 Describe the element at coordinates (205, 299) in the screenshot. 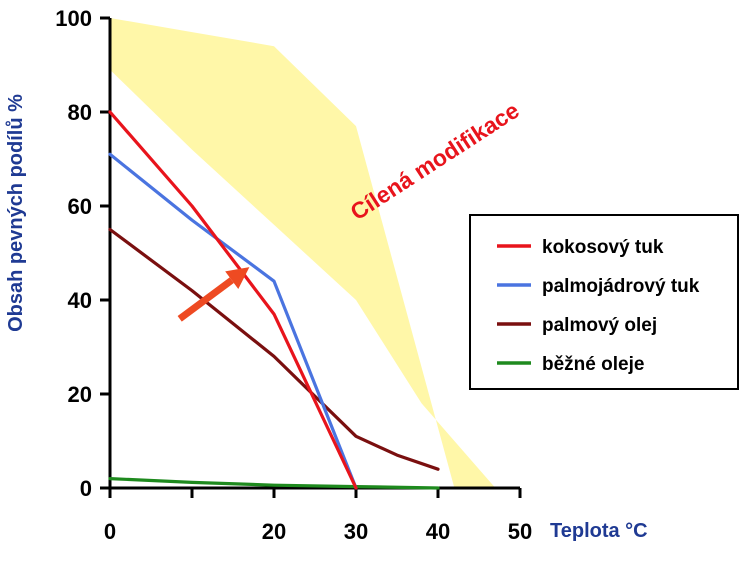

I see `shift-arrow-shaft` at that location.